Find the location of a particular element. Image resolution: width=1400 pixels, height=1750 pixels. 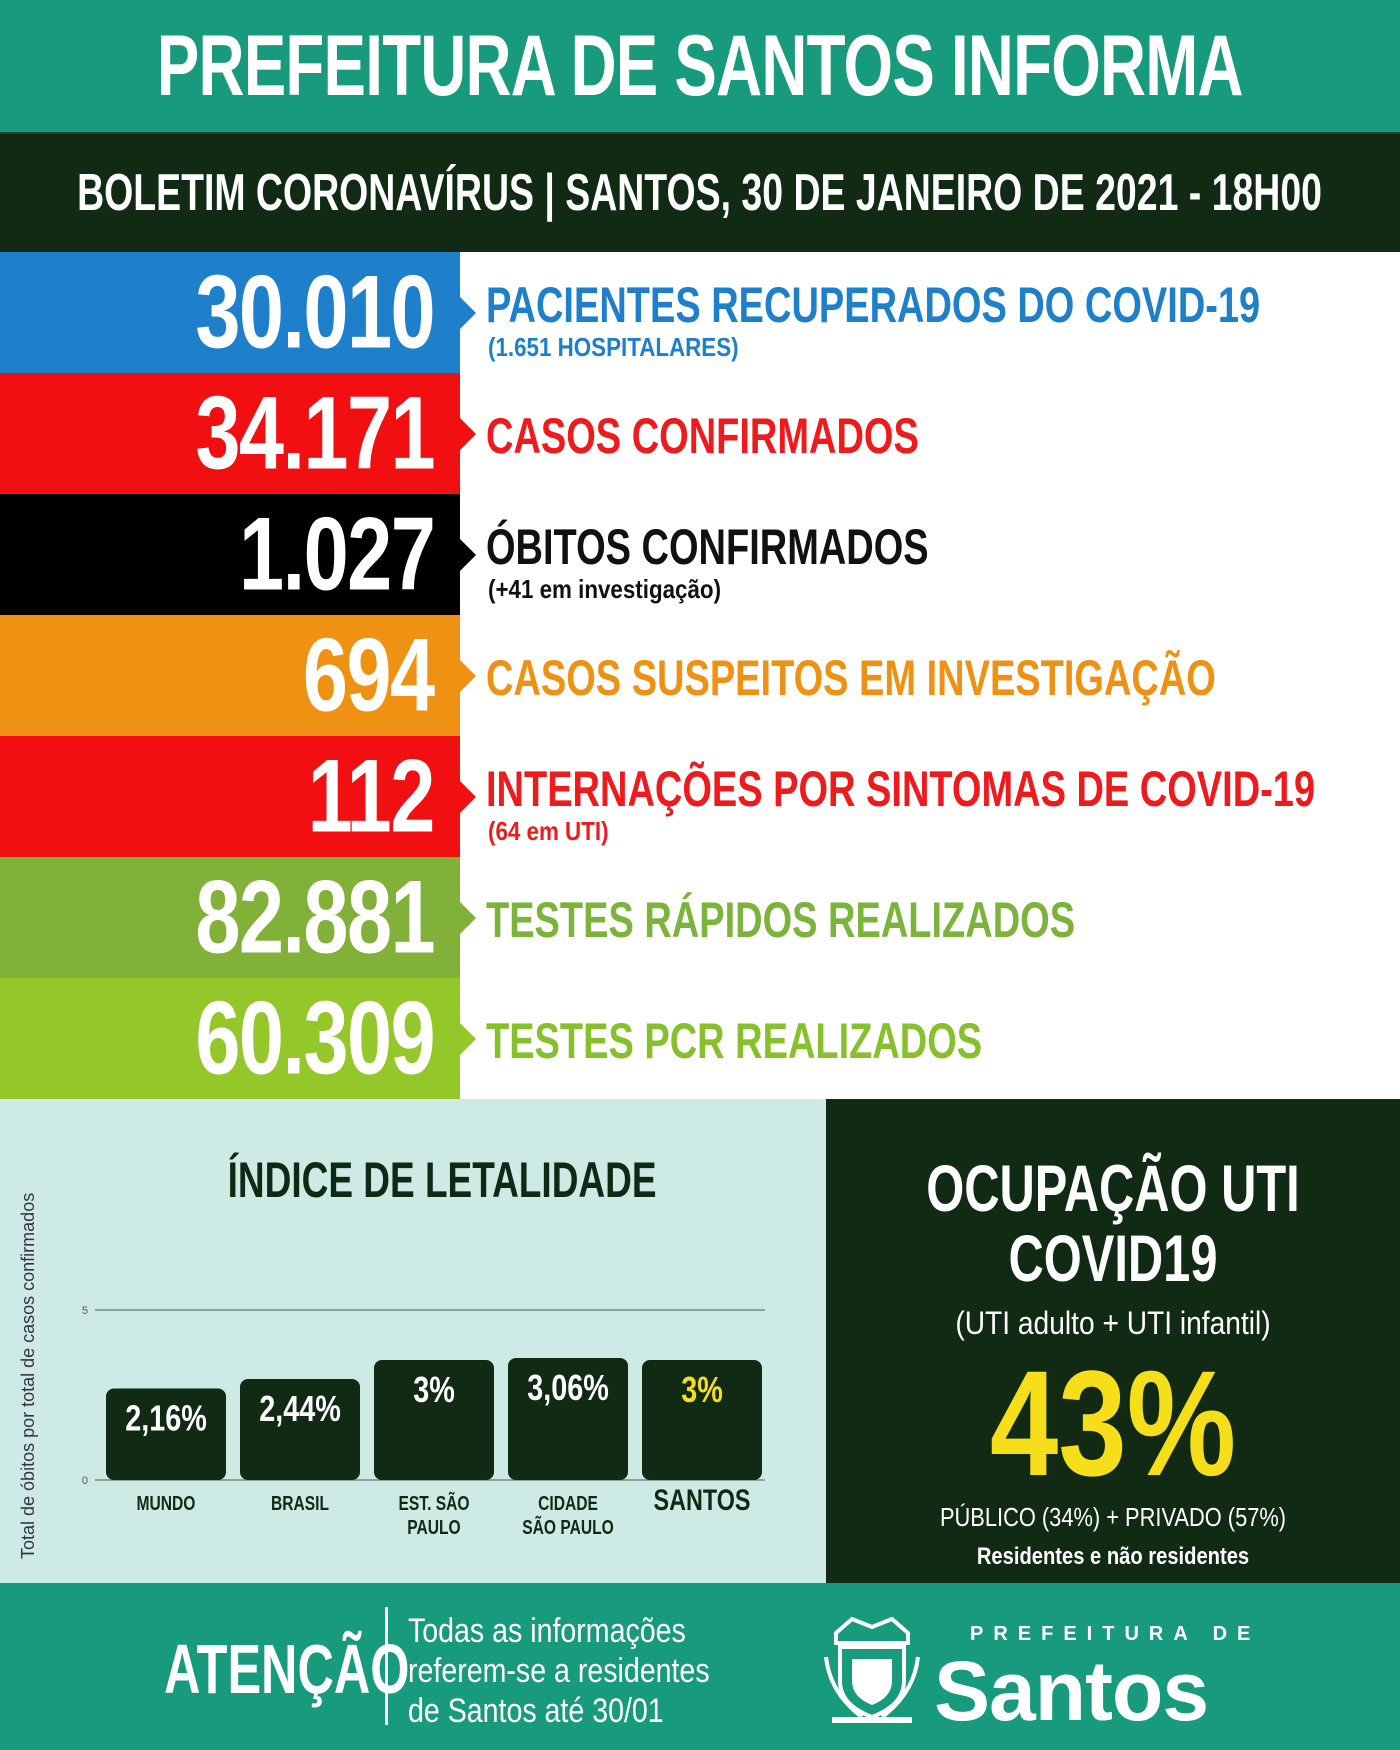

stat-sublabel: (+41 em investigação) is located at coordinates (605, 589).